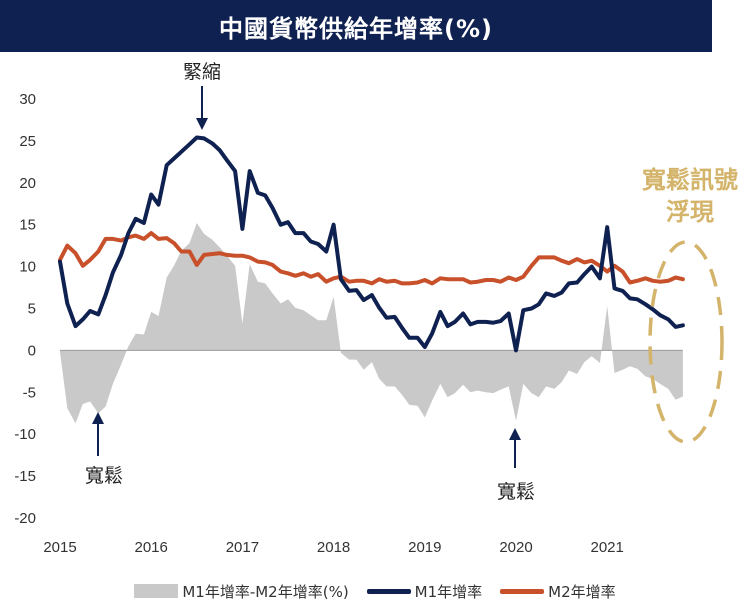 The image size is (750, 608). Describe the element at coordinates (156, 591) in the screenshot. I see `legend-swatch-diff` at that location.